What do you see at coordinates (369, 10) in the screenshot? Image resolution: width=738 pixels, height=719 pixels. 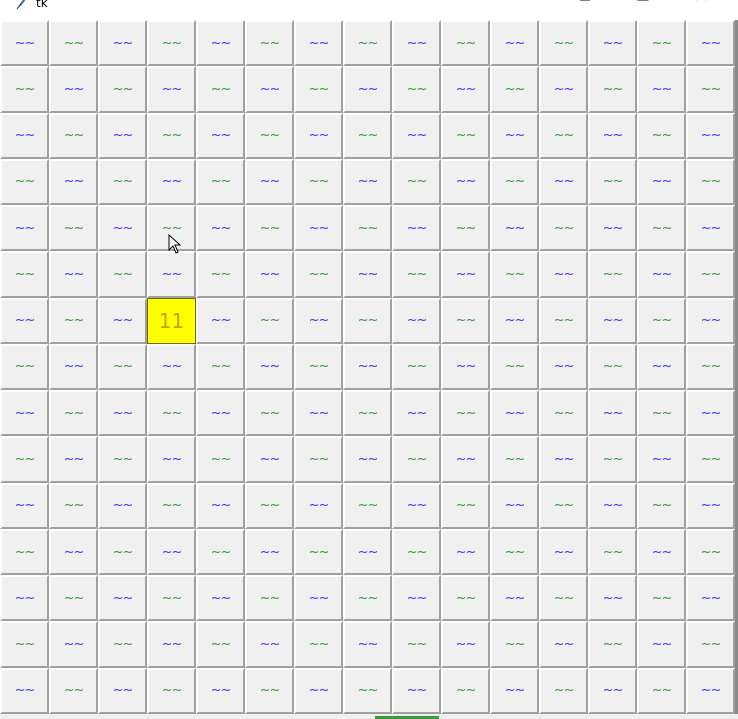 I see `title-bar: tk` at bounding box center [369, 10].